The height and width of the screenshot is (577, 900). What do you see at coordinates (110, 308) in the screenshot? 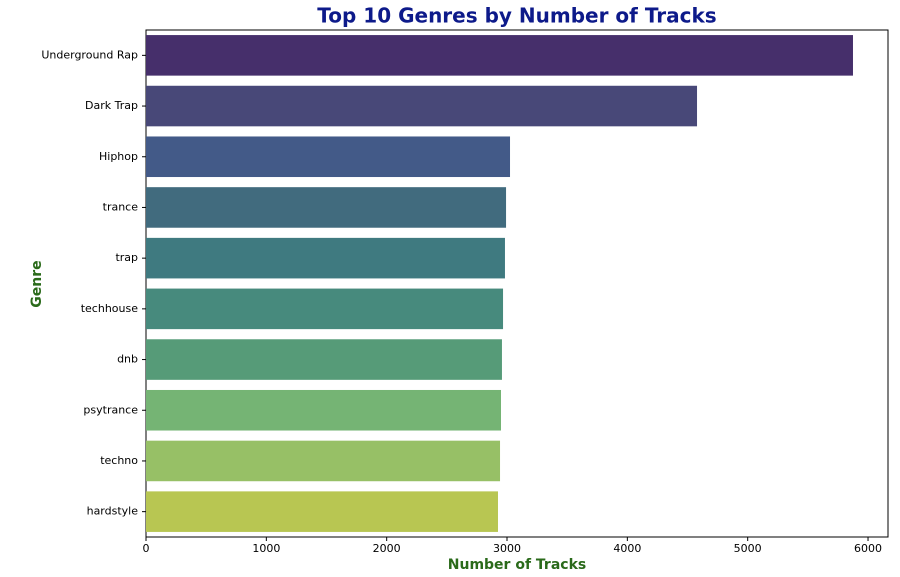
I see `y-tick-label: techhouse` at bounding box center [110, 308].